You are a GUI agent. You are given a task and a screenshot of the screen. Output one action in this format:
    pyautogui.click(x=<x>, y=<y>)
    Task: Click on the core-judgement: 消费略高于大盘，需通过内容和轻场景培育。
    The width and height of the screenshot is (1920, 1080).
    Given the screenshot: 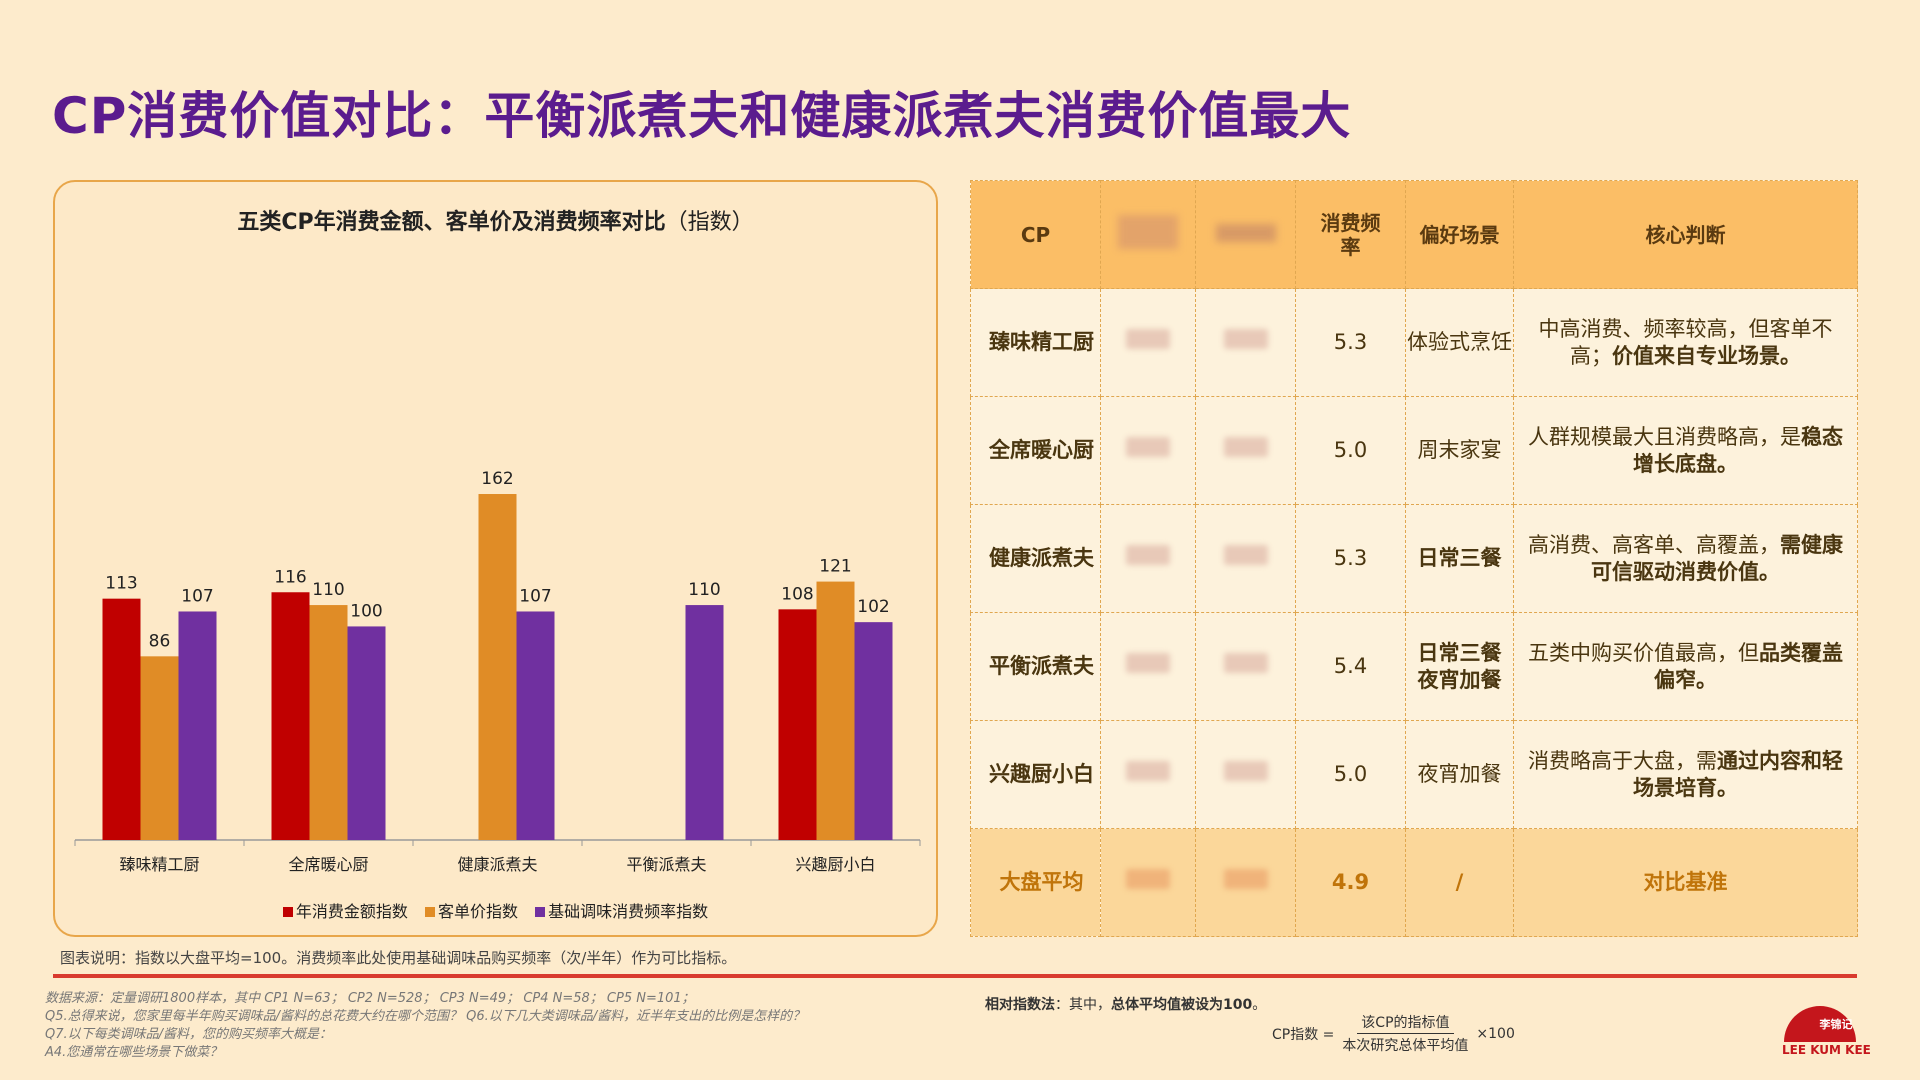 What is the action you would take?
    pyautogui.click(x=1685, y=774)
    